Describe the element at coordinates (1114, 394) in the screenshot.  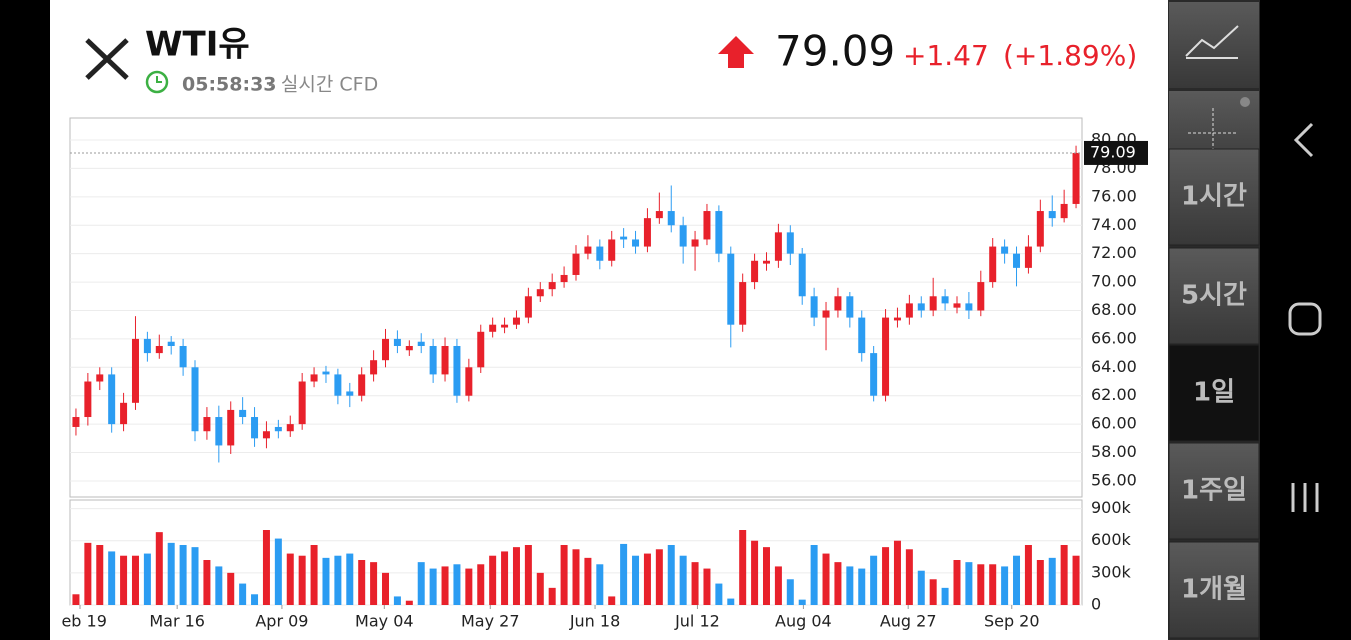
I see `y-tick-label: 62.00` at that location.